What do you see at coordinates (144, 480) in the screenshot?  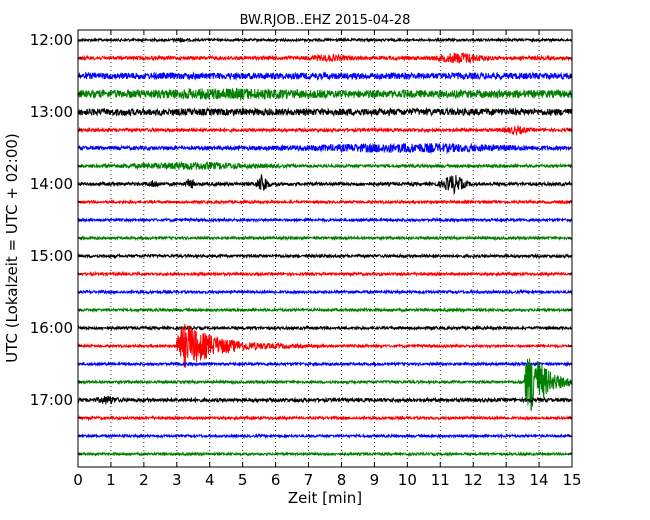 I see `x-tick-label: 2` at bounding box center [144, 480].